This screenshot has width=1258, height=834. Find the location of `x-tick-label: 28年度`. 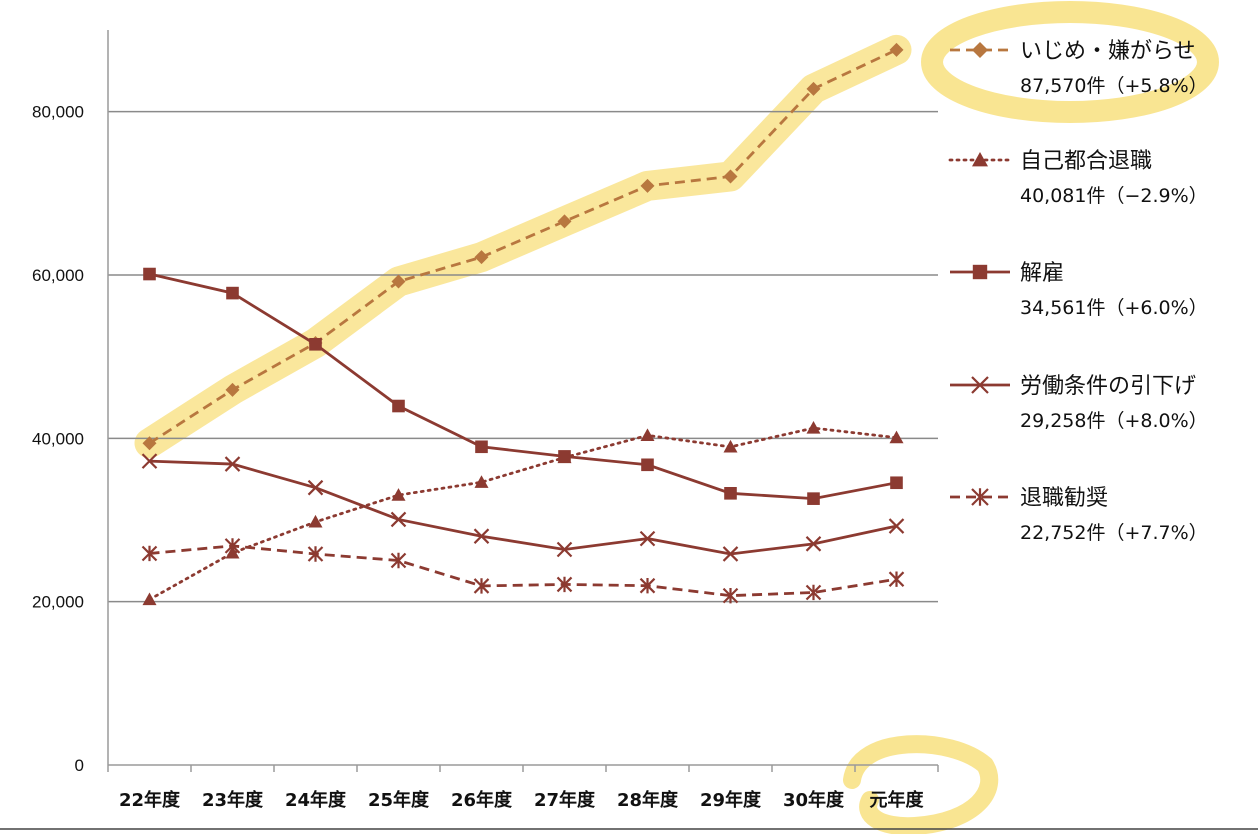

x-tick-label: 28年度 is located at coordinates (648, 800).